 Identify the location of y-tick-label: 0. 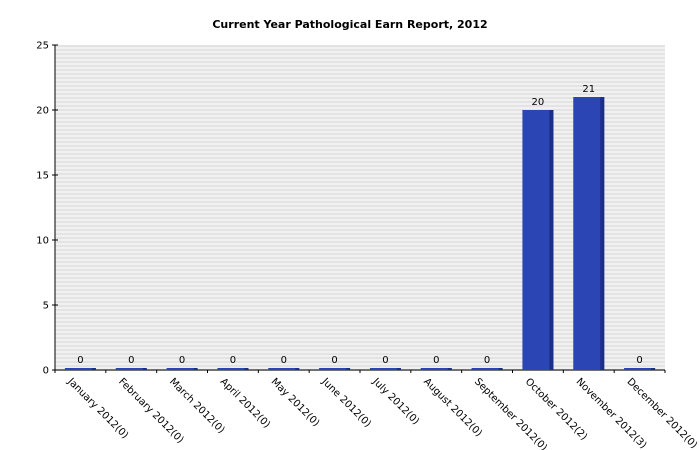
(46, 371).